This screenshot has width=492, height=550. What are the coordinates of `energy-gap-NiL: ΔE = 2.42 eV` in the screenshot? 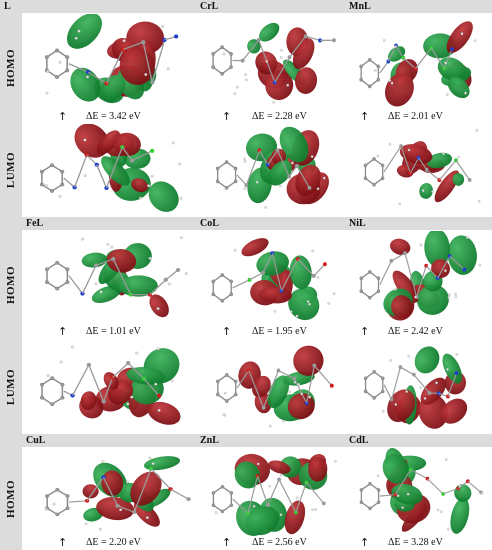 It's located at (415, 331).